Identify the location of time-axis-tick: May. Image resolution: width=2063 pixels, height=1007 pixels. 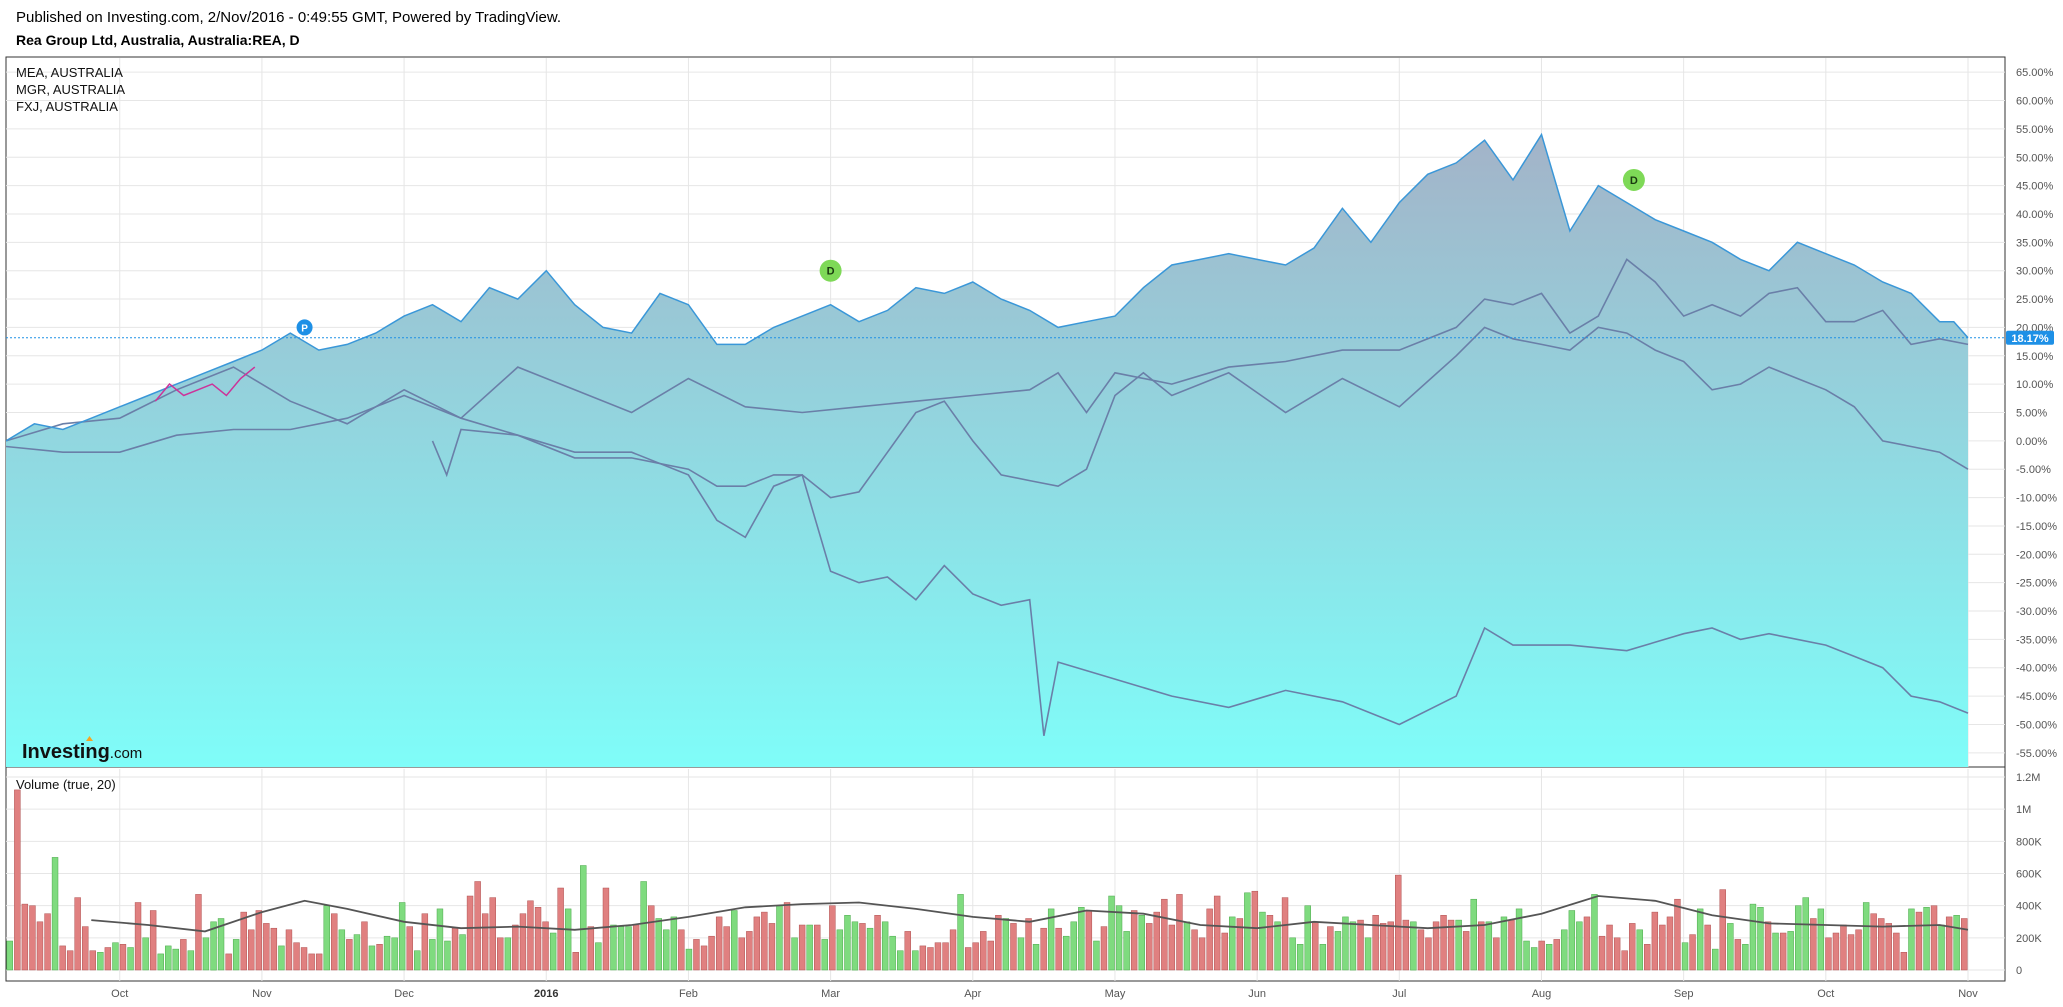
(1115, 994).